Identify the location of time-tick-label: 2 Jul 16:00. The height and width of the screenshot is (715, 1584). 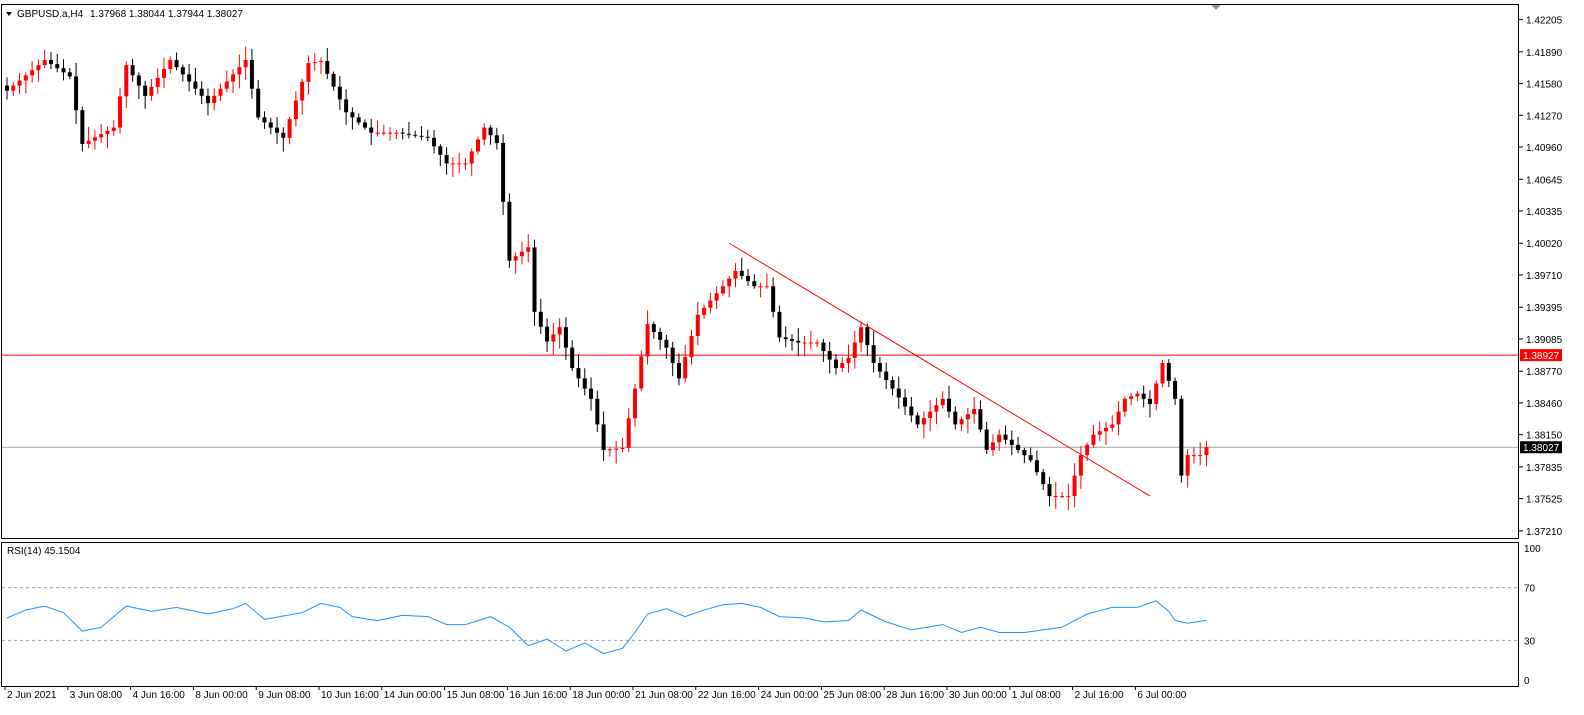
(1099, 695).